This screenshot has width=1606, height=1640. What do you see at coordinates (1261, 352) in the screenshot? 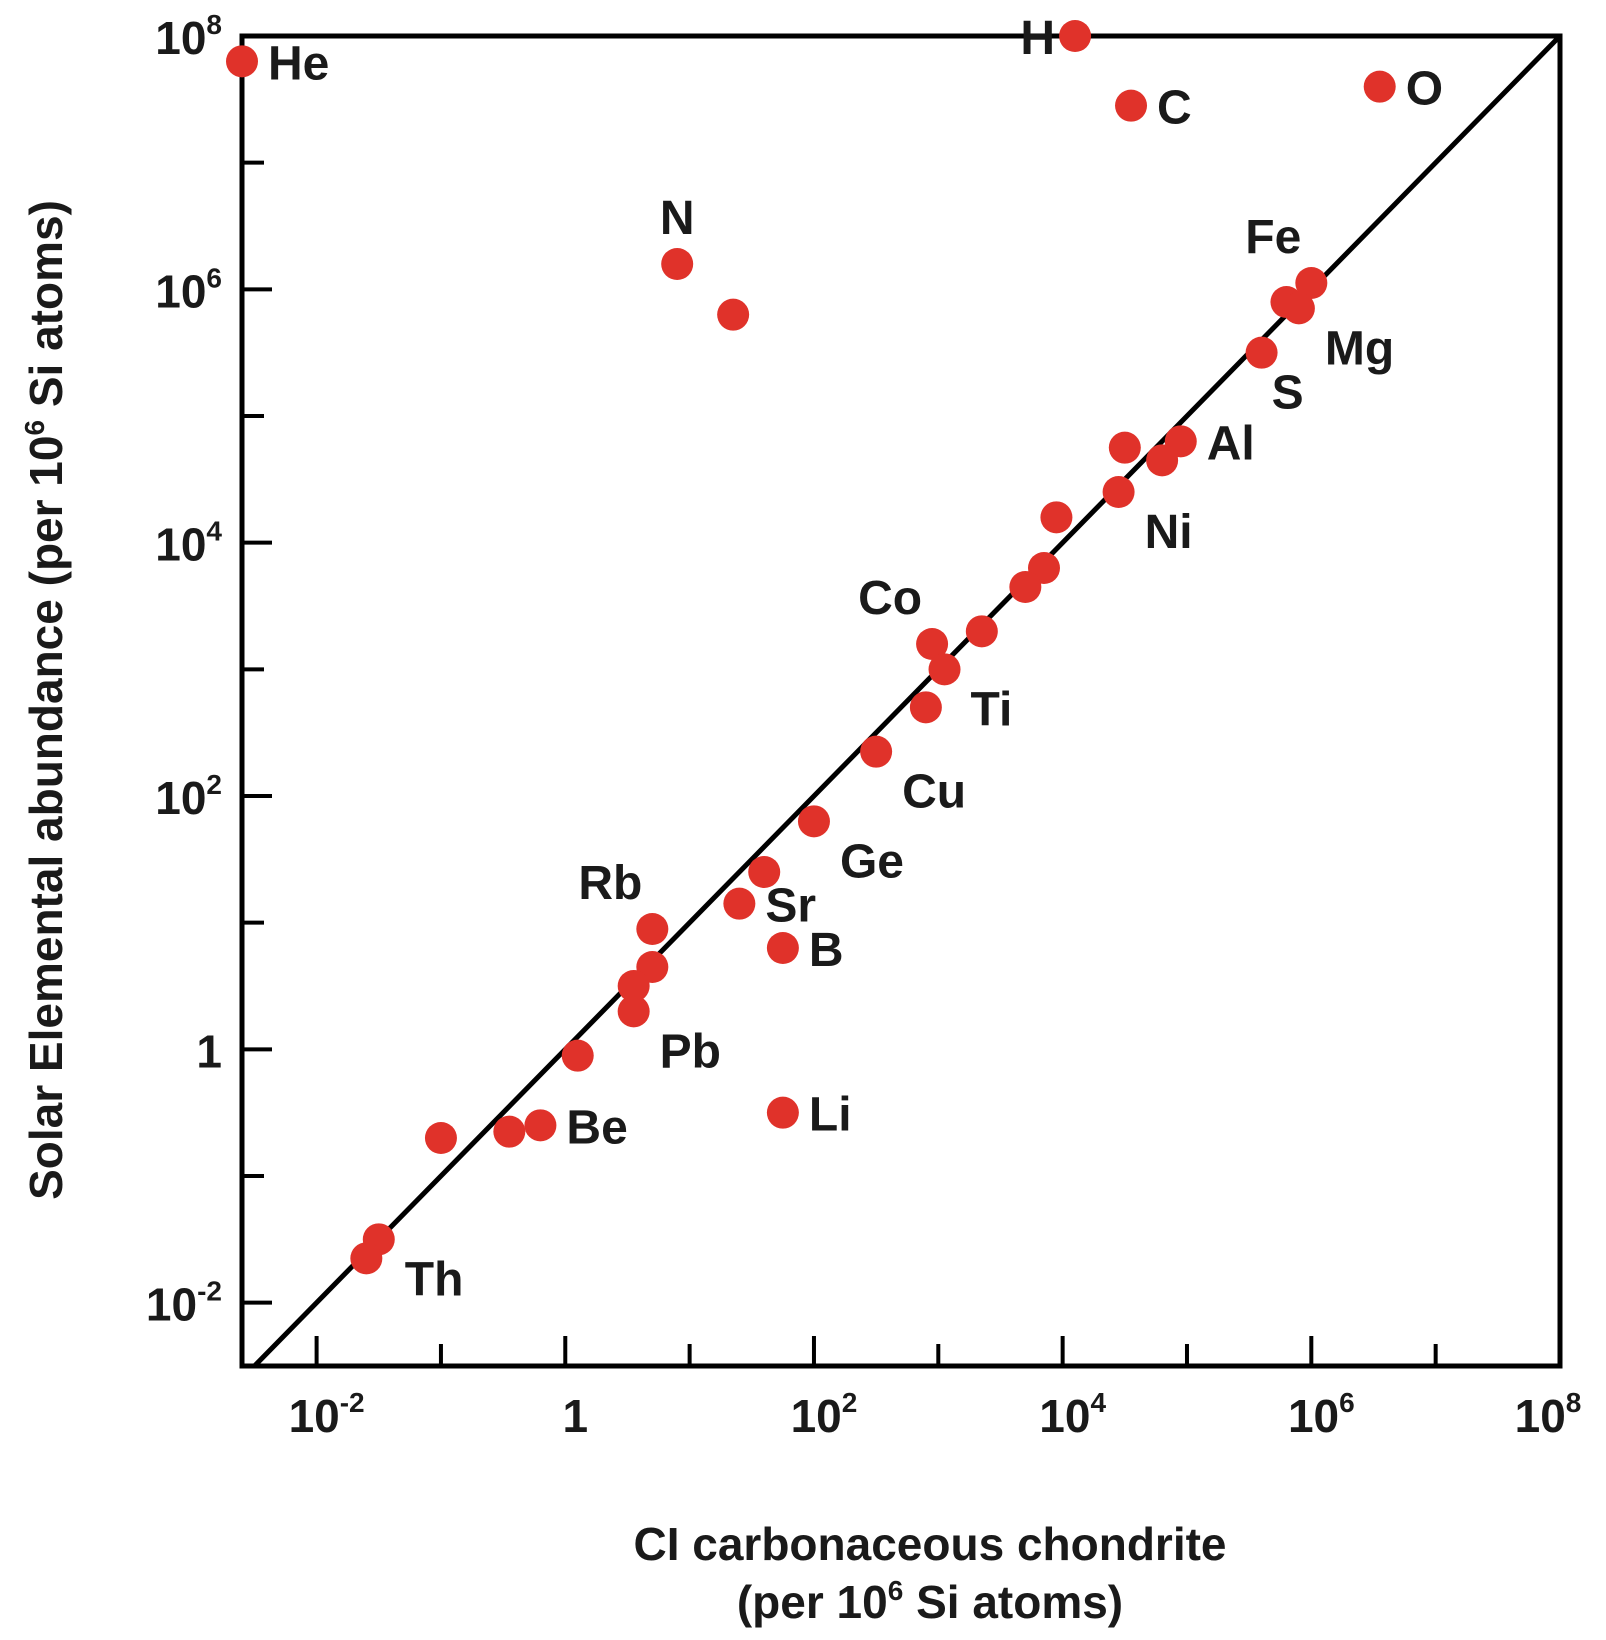
I see `data-point-s` at bounding box center [1261, 352].